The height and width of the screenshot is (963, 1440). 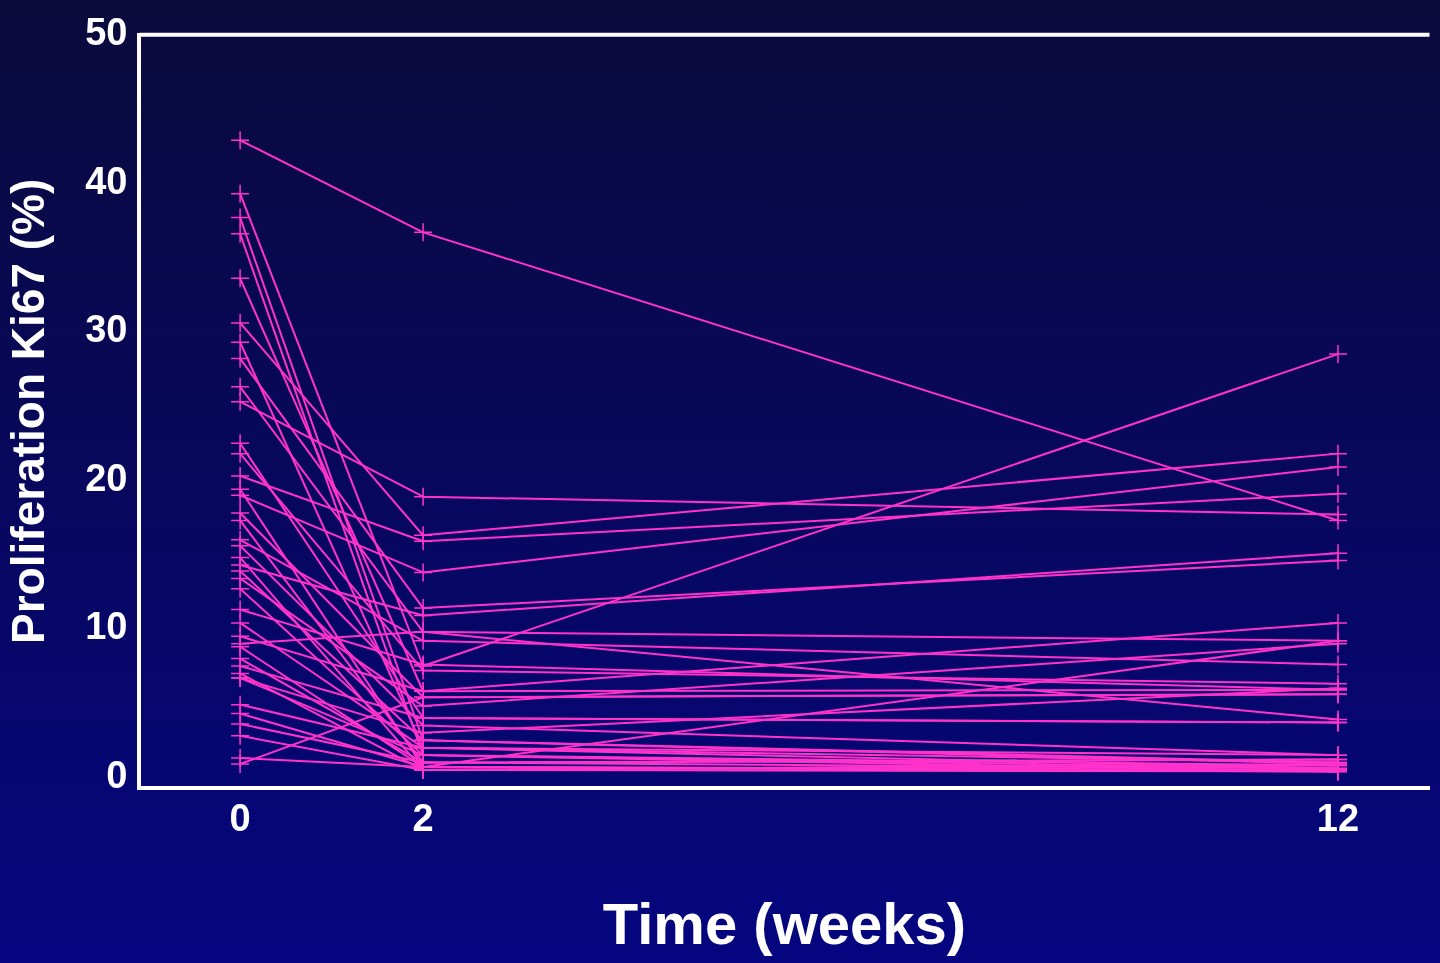 I want to click on y-tick-label: 30, so click(x=106, y=329).